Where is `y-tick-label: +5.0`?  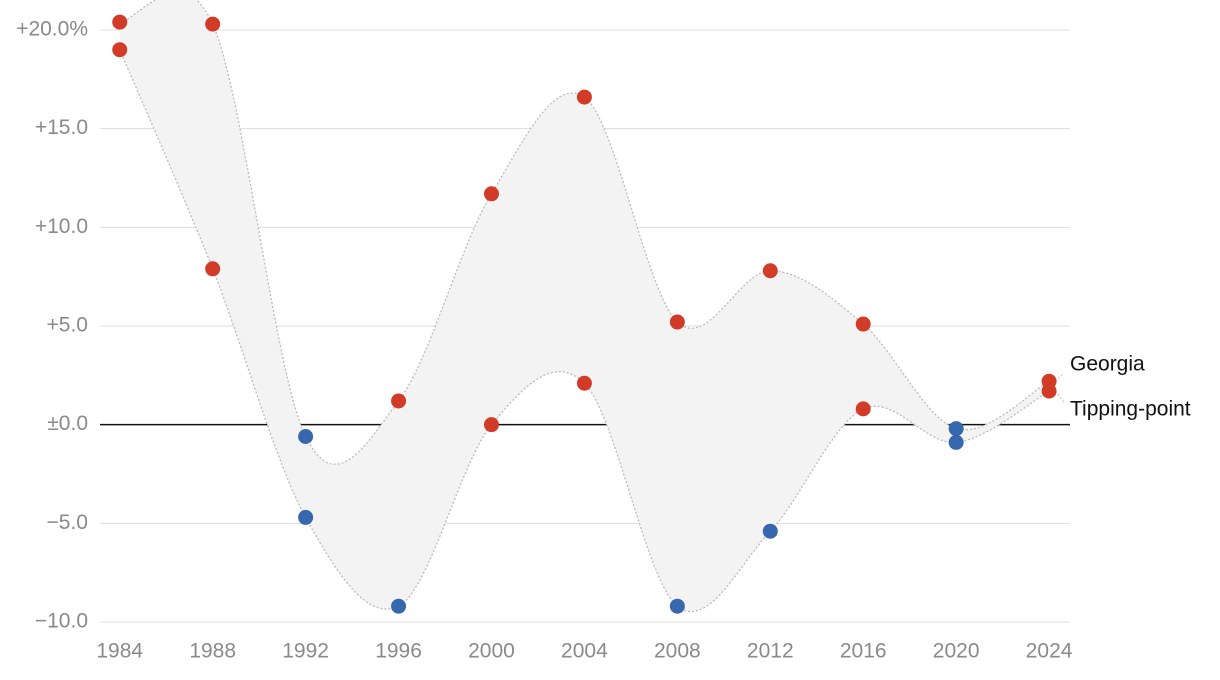
y-tick-label: +5.0 is located at coordinates (67, 325).